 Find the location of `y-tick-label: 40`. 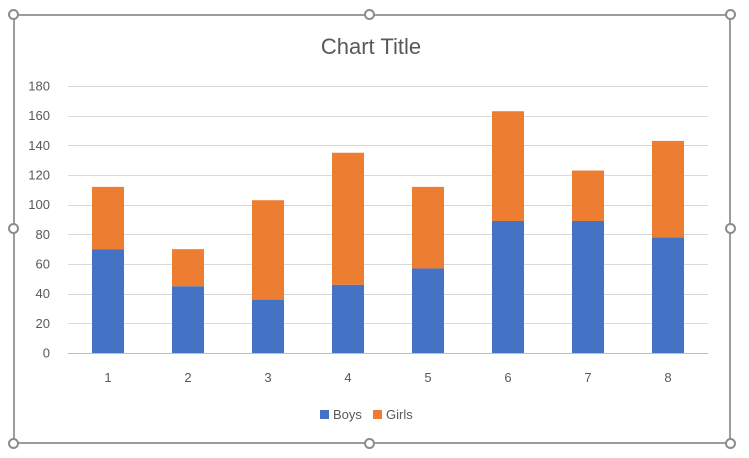

y-tick-label: 40 is located at coordinates (43, 293).